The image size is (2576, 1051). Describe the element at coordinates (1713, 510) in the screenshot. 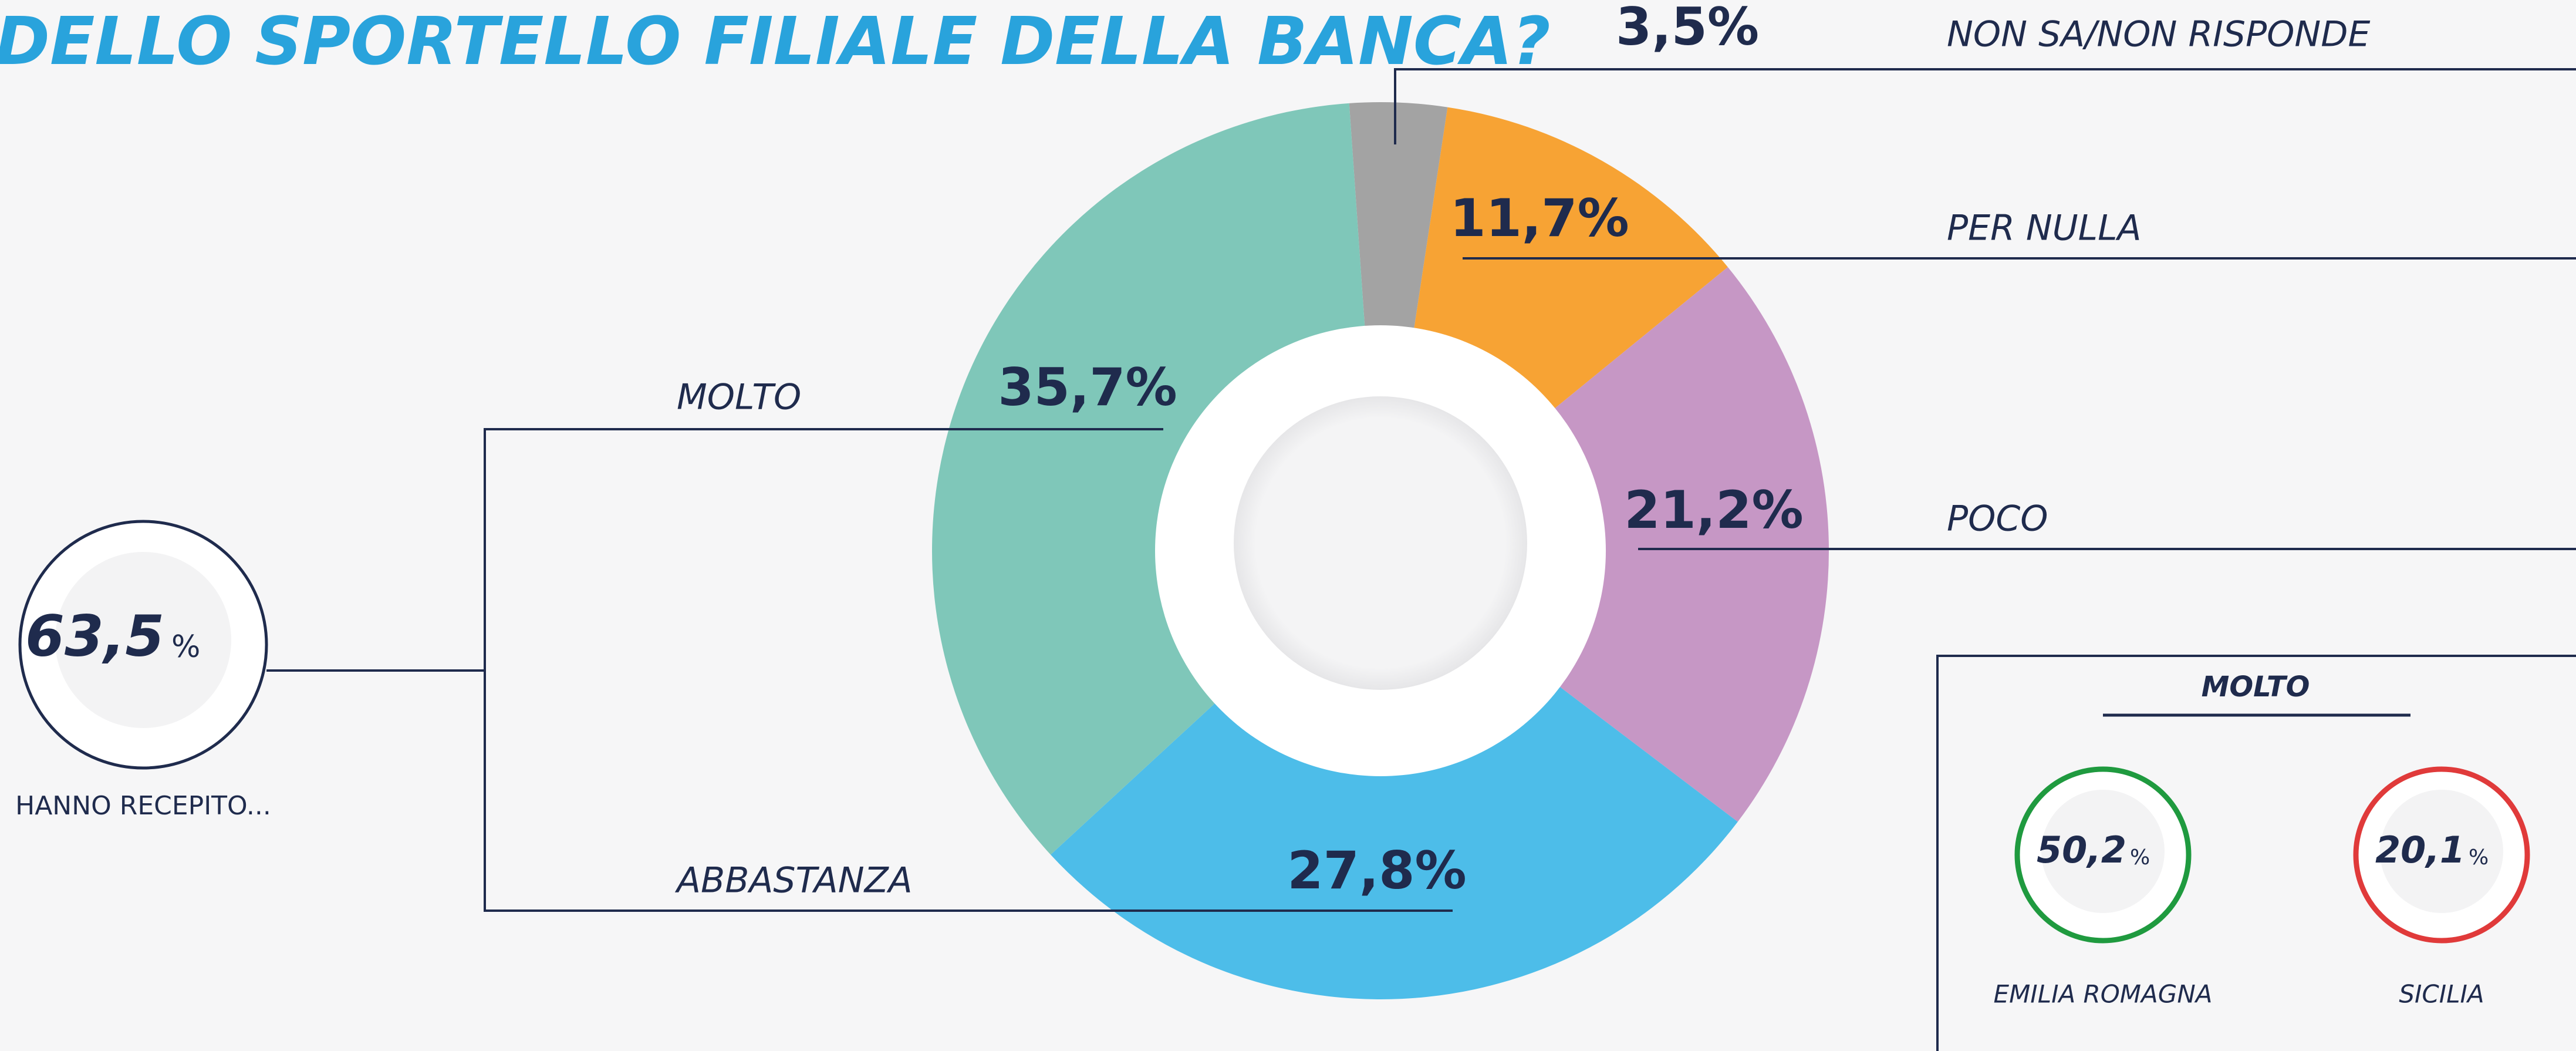

I see `value-label: 21,2%` at that location.